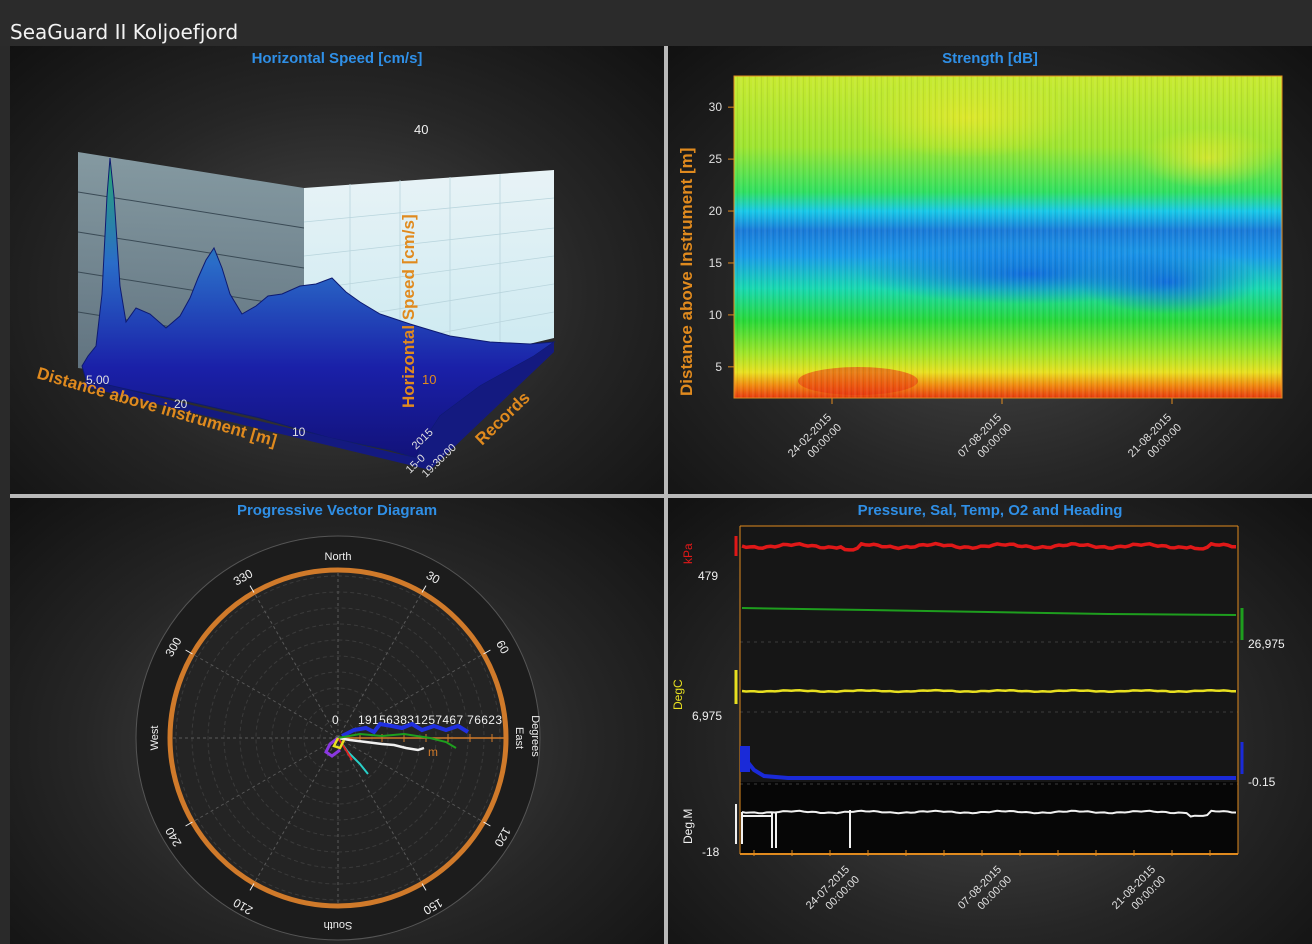 This screenshot has height=944, width=1312. I want to click on track-red, so click(345, 749).